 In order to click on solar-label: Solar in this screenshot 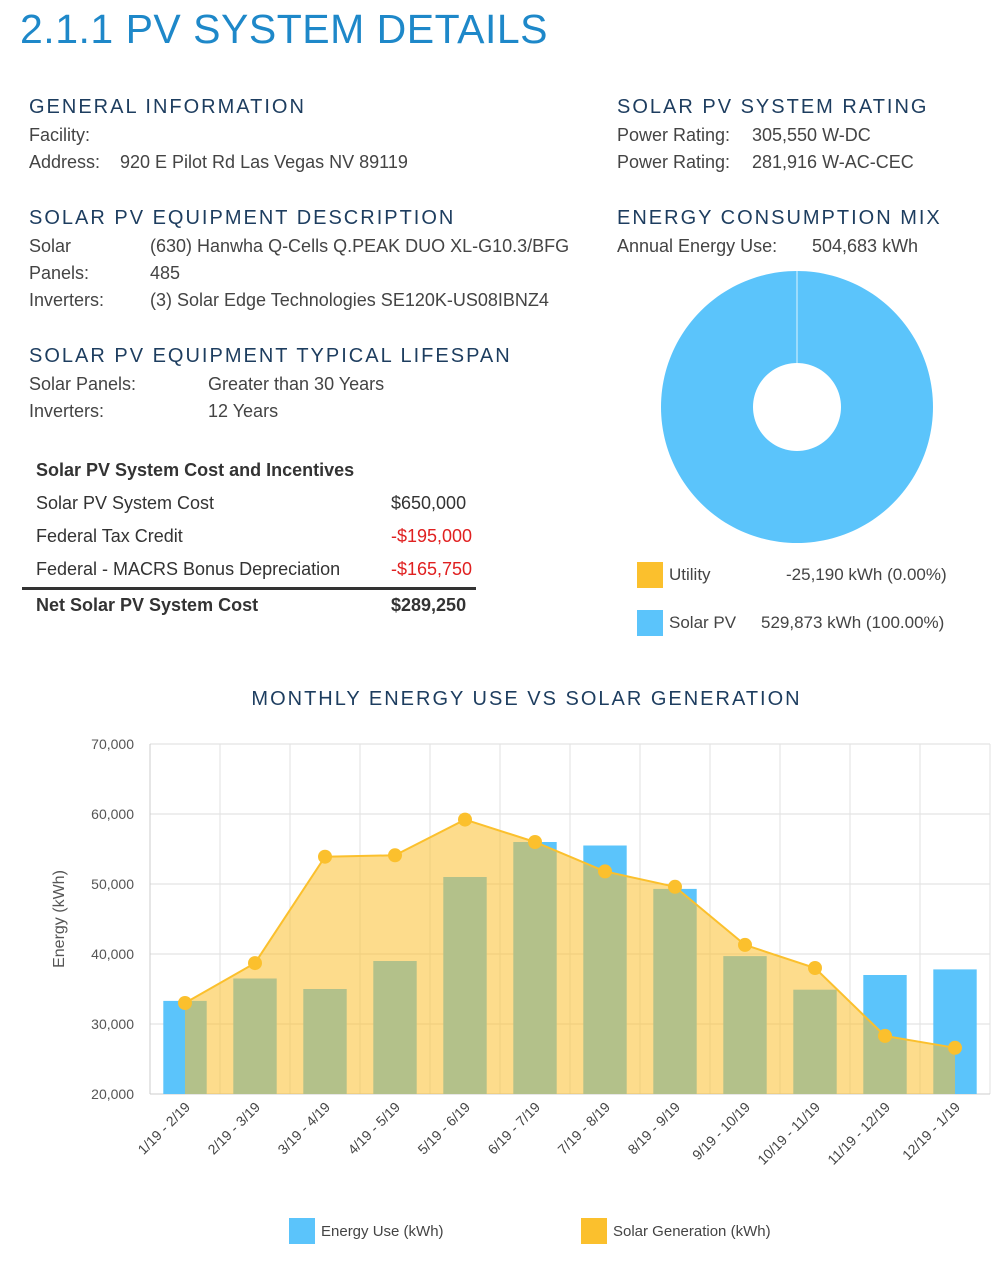, I will do `click(50, 246)`.